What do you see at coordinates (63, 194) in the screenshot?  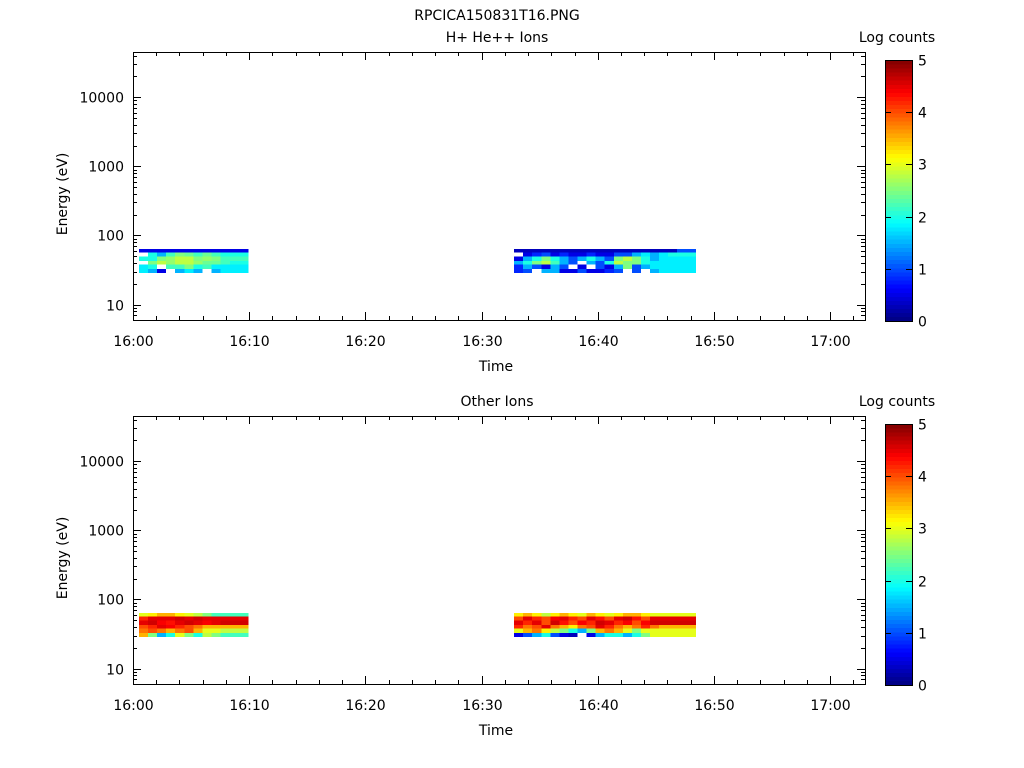 I see `y-axis-label: Energy (eV)` at bounding box center [63, 194].